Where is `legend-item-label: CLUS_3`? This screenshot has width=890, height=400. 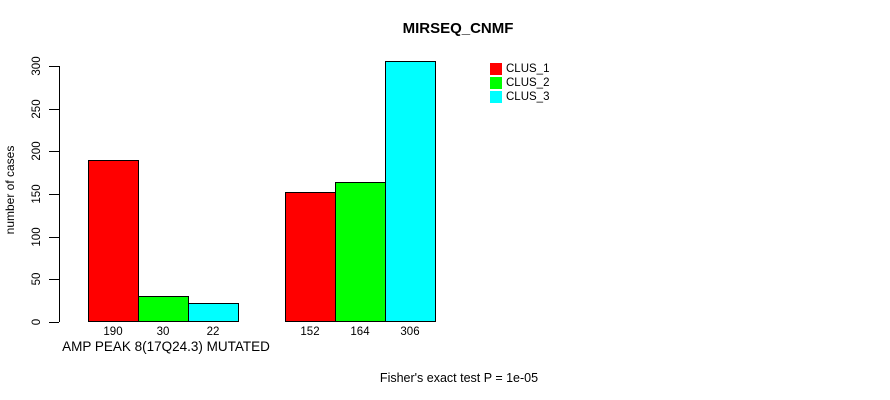 legend-item-label: CLUS_3 is located at coordinates (528, 97).